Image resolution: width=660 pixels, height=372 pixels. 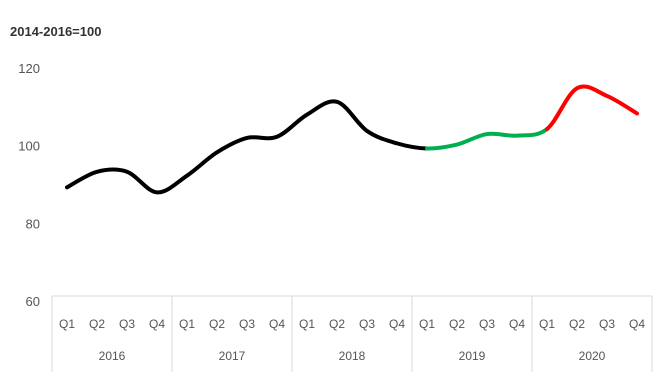 I want to click on y-tick-label: 80, so click(x=33, y=223).